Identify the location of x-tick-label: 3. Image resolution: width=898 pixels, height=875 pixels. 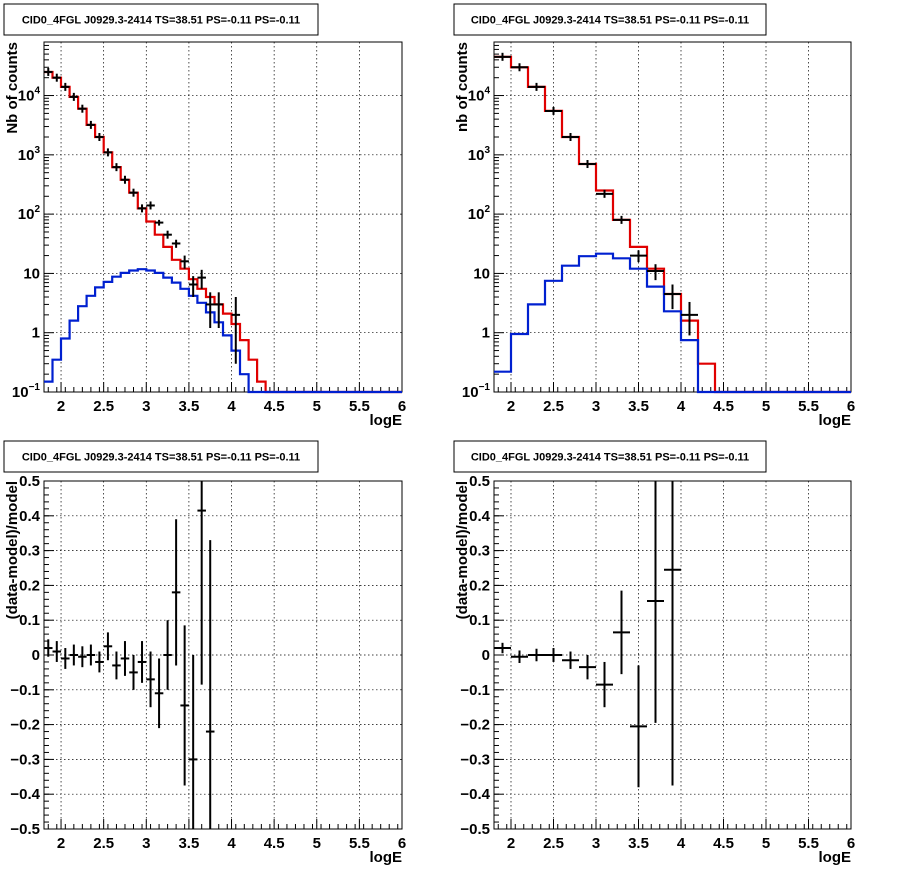
(146, 843).